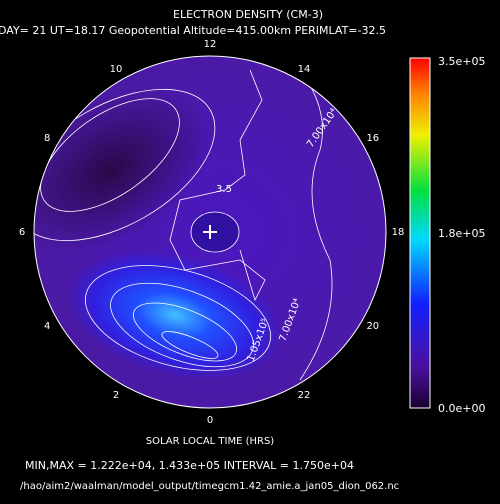 This screenshot has width=500, height=504. What do you see at coordinates (304, 395) in the screenshot?
I see `local-time-label: 22` at bounding box center [304, 395].